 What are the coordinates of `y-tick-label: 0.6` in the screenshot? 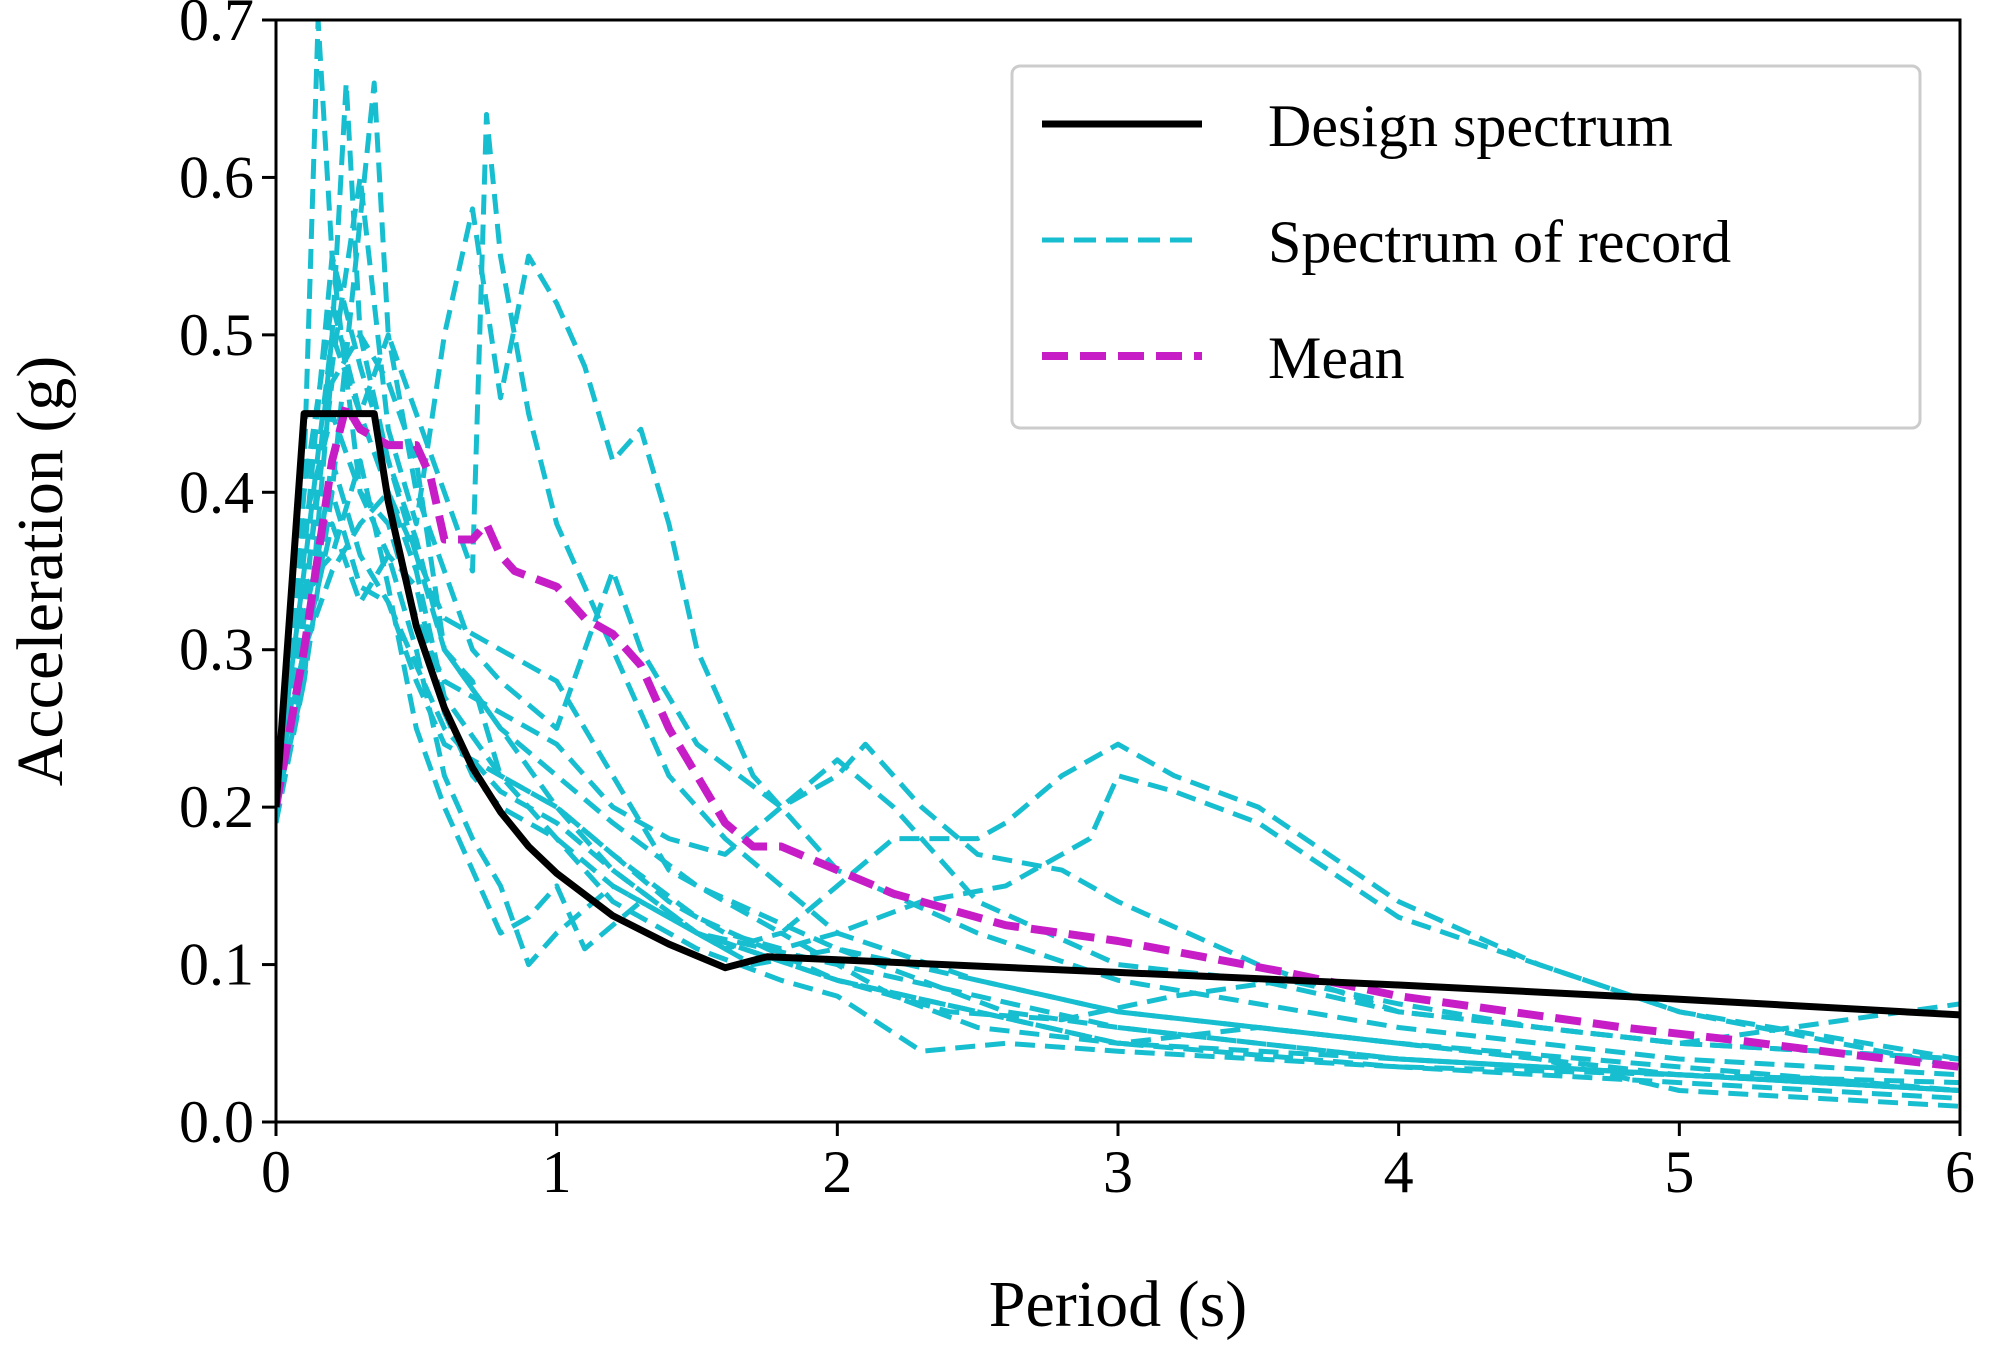 It's located at (216, 177).